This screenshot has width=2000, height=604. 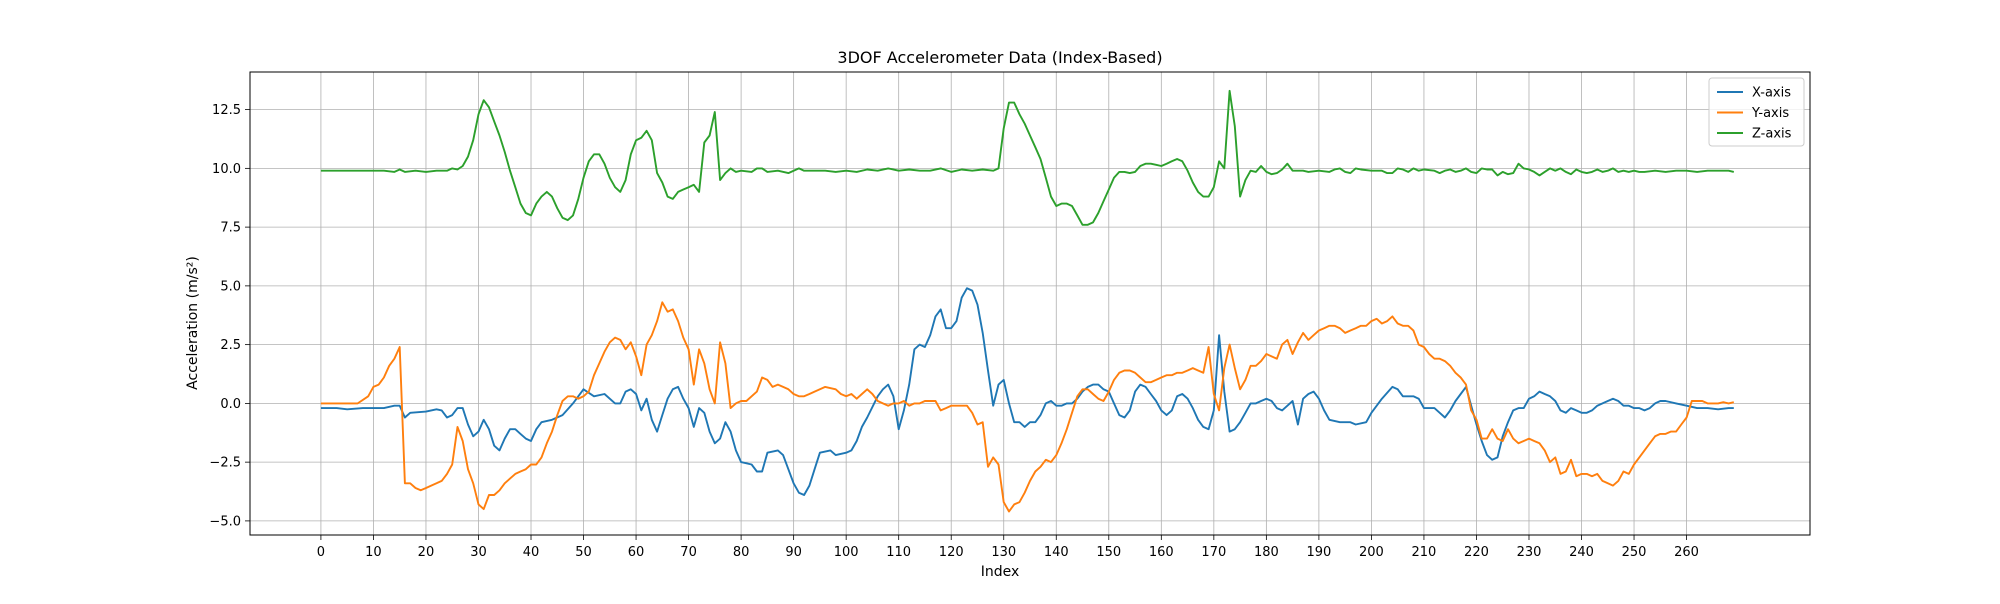 I want to click on x-tick-label: 130, so click(x=1003, y=552).